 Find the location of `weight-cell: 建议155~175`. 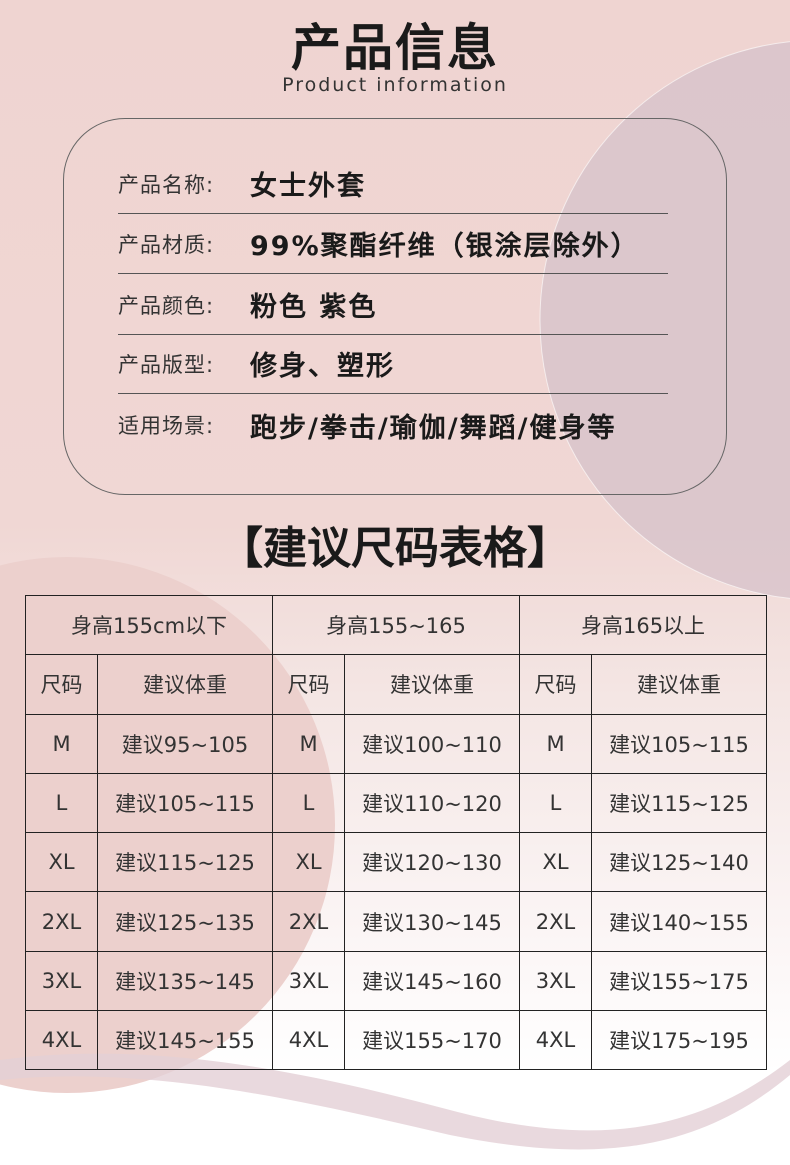

weight-cell: 建议155~175 is located at coordinates (679, 981).